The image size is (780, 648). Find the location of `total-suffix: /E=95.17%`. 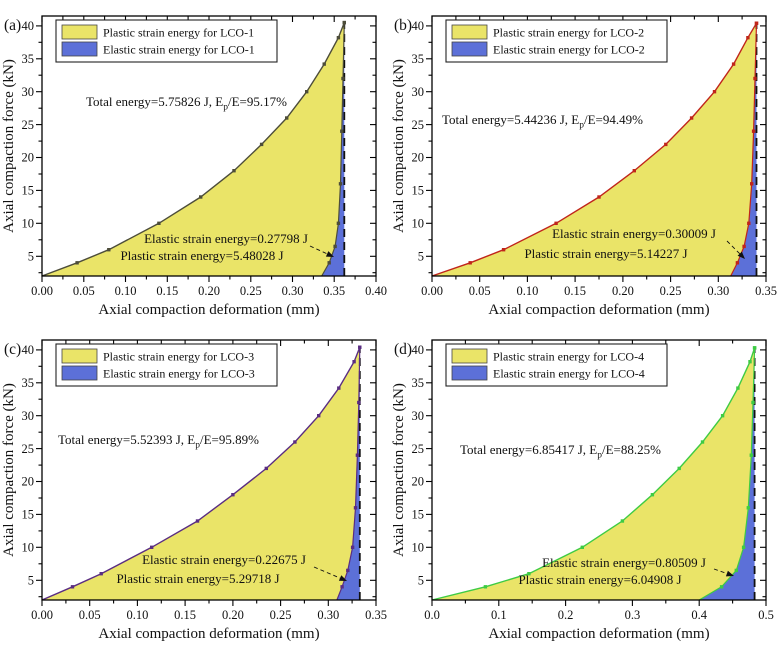

total-suffix: /E=95.17% is located at coordinates (257, 101).